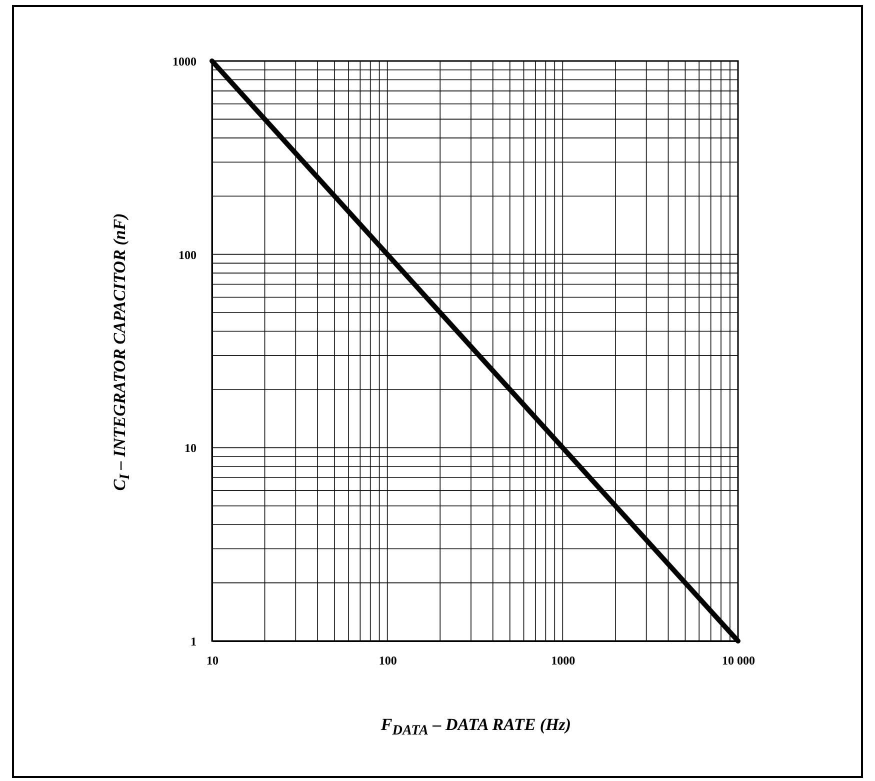  Describe the element at coordinates (563, 661) in the screenshot. I see `x-tick-label: 1000` at that location.